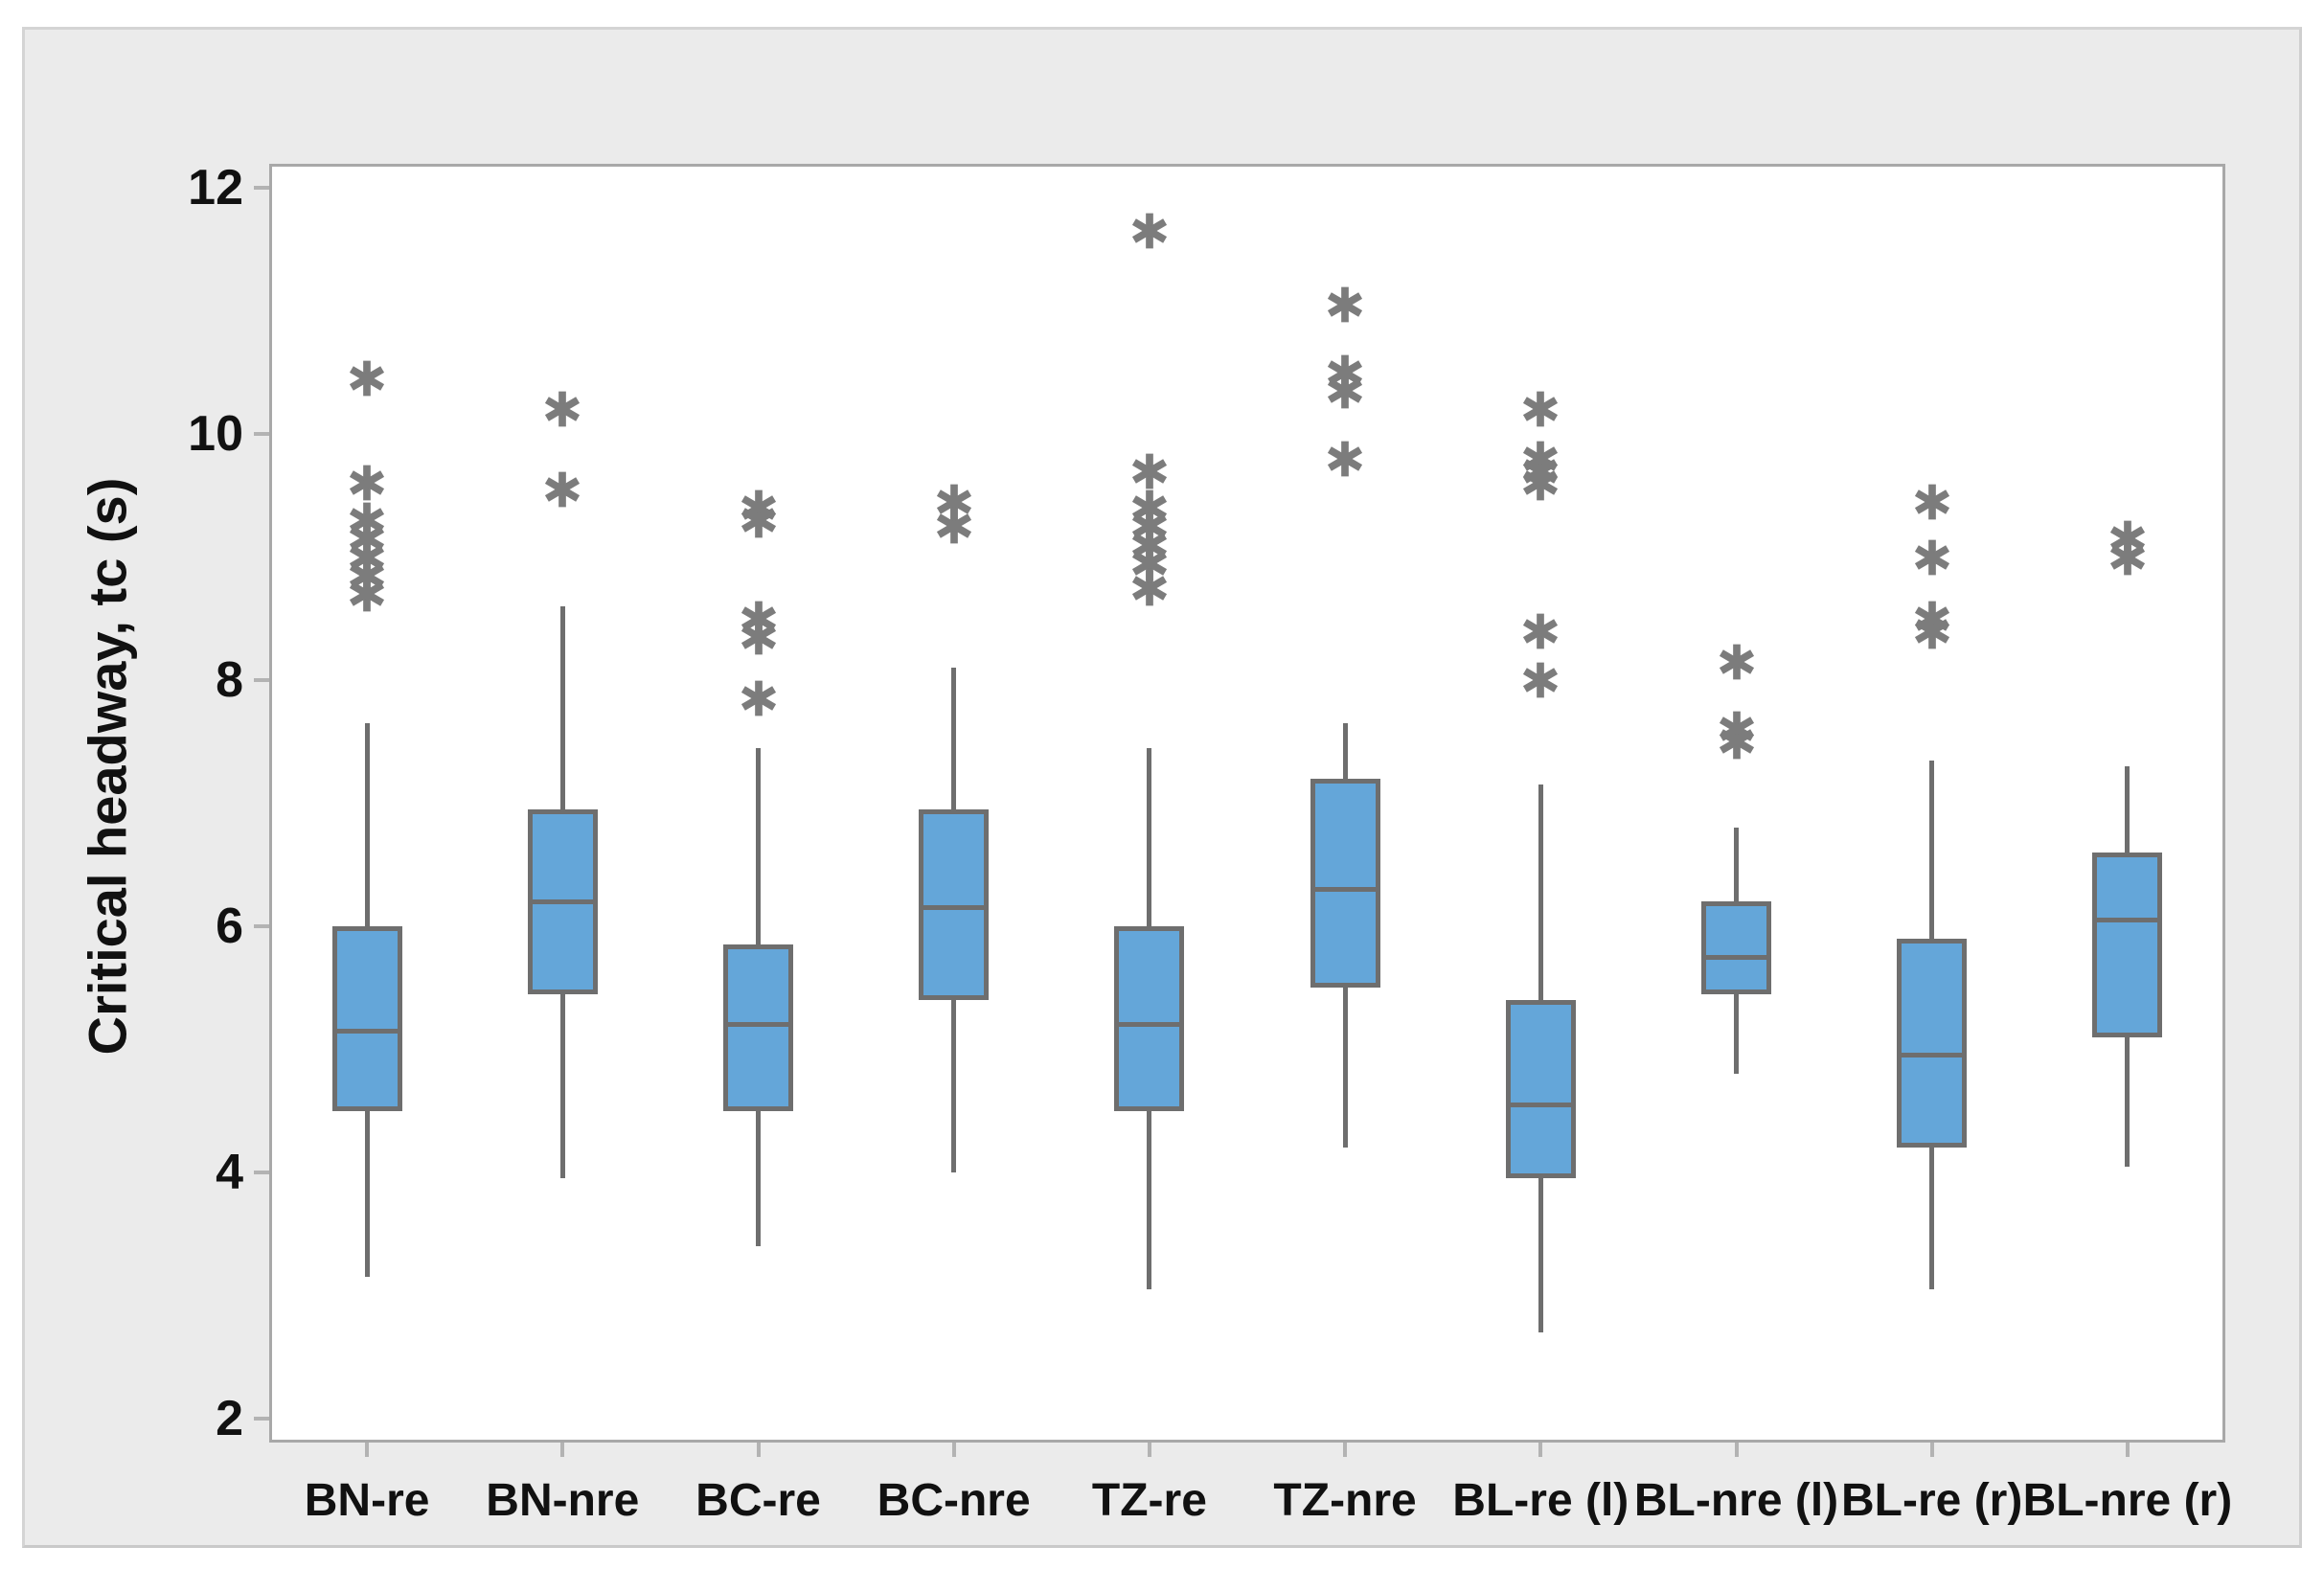 This screenshot has height=1569, width=2324. I want to click on x-category-label: BL-re (r), so click(1932, 1501).